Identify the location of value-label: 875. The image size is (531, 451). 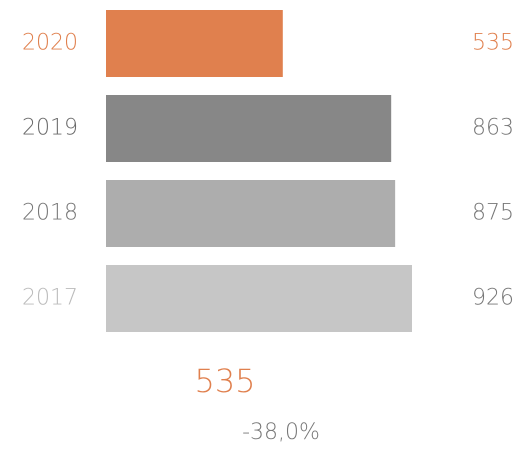
(493, 213).